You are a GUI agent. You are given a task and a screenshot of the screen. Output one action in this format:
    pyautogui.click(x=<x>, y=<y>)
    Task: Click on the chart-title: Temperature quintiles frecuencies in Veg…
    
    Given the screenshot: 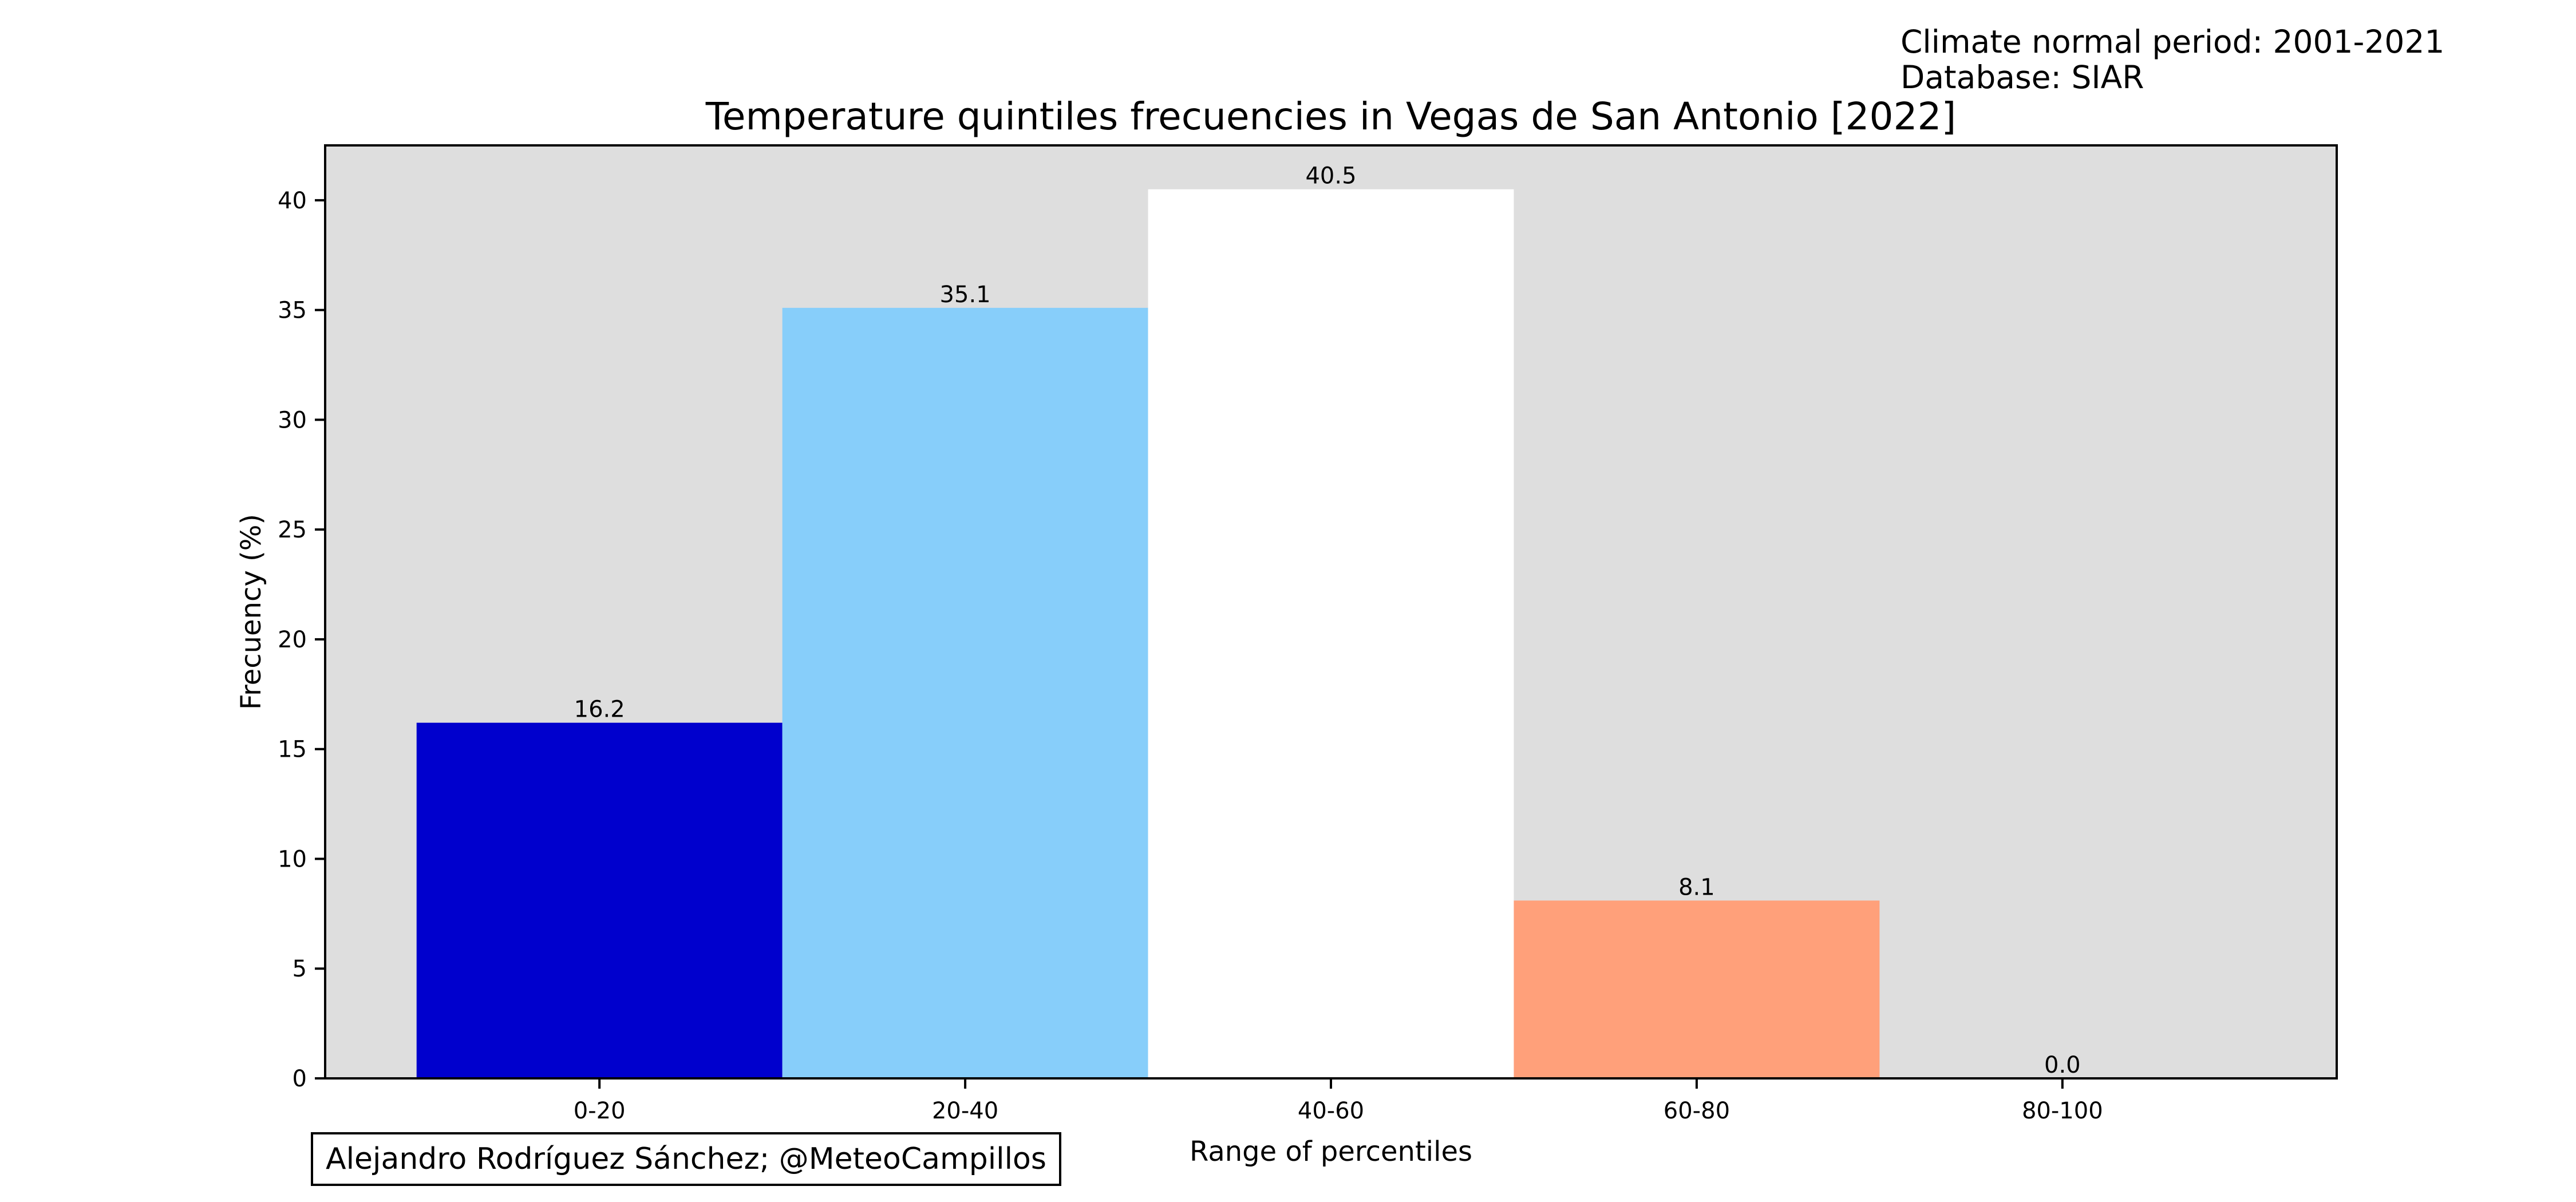 What is the action you would take?
    pyautogui.click(x=1330, y=116)
    